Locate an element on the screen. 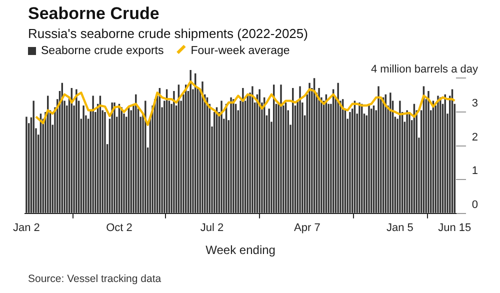  legend-label: Four-week average is located at coordinates (240, 51).